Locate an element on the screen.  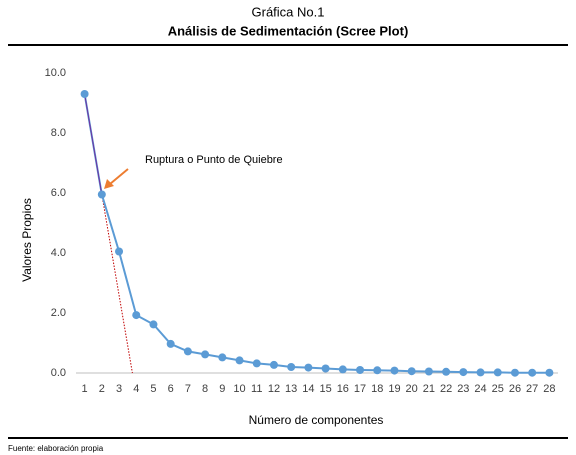
x-tick-label: 17 is located at coordinates (360, 389).